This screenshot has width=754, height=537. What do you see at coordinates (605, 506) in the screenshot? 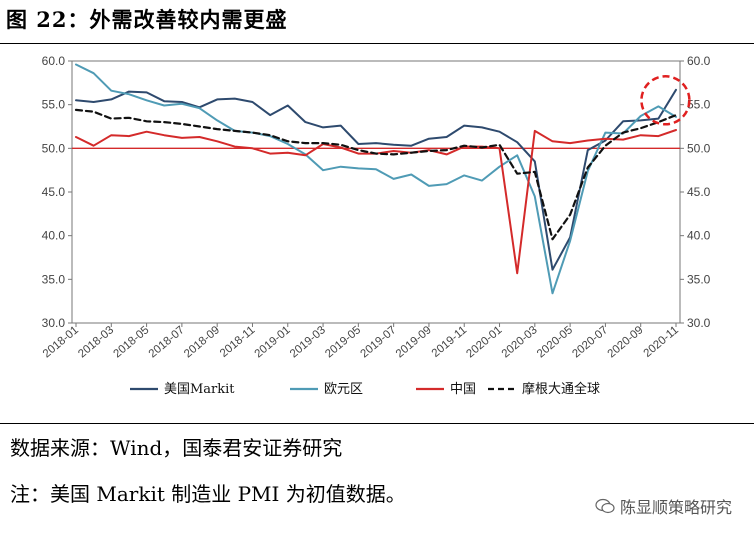
I see `wechat-icon` at bounding box center [605, 506].